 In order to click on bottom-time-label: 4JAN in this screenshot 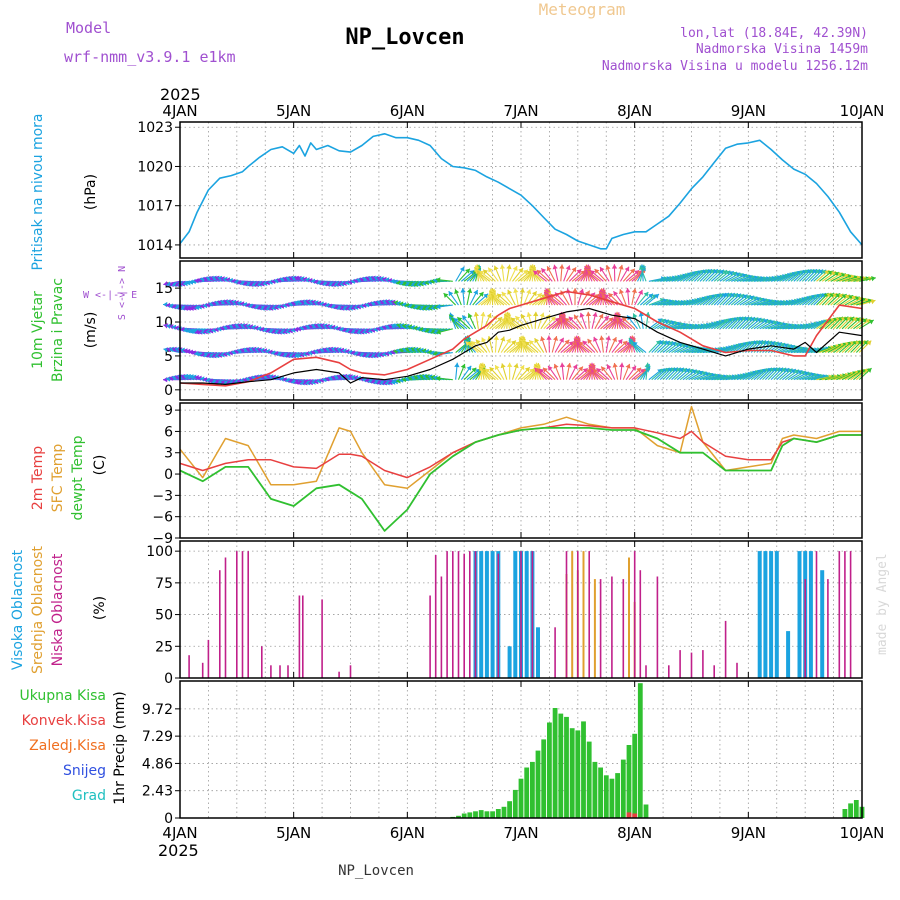, I will do `click(179, 833)`.